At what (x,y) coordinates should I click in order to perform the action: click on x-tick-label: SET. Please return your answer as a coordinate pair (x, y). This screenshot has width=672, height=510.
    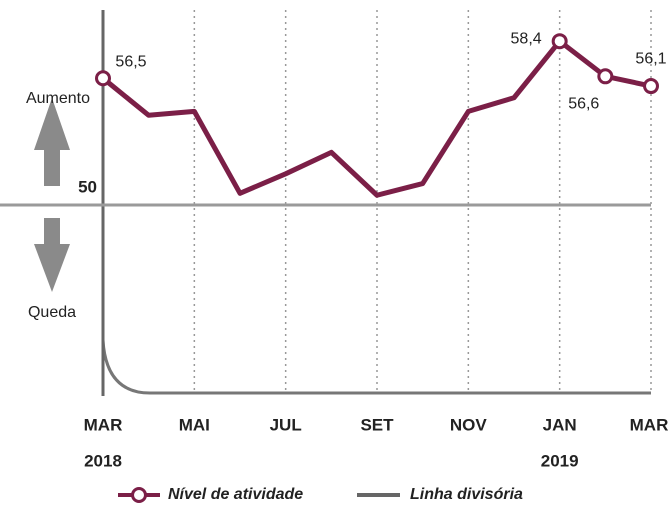
    Looking at the image, I should click on (377, 424).